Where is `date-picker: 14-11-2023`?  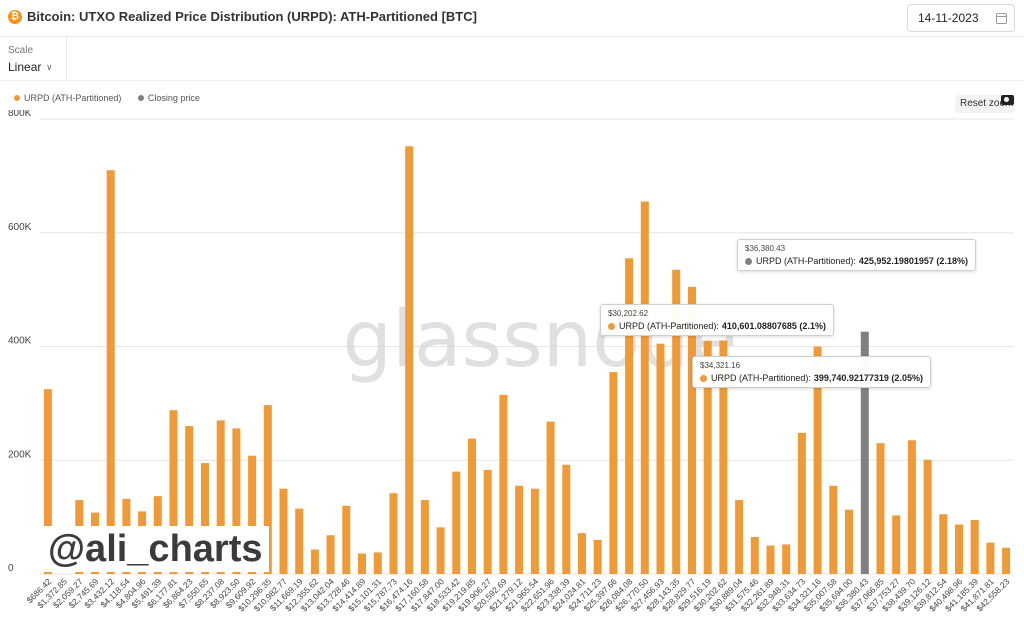
date-picker: 14-11-2023 is located at coordinates (961, 18).